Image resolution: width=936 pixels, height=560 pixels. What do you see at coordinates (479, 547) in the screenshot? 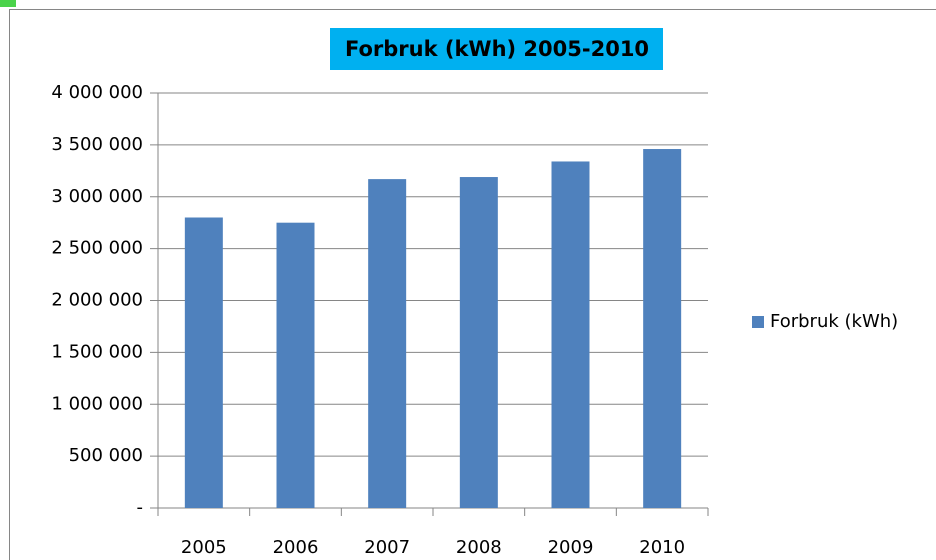
I see `x-tick-label: 2008` at bounding box center [479, 547].